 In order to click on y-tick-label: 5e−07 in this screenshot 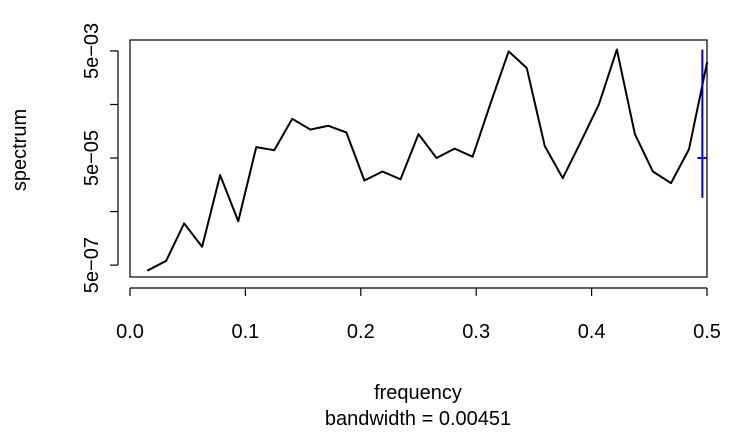, I will do `click(92, 265)`.